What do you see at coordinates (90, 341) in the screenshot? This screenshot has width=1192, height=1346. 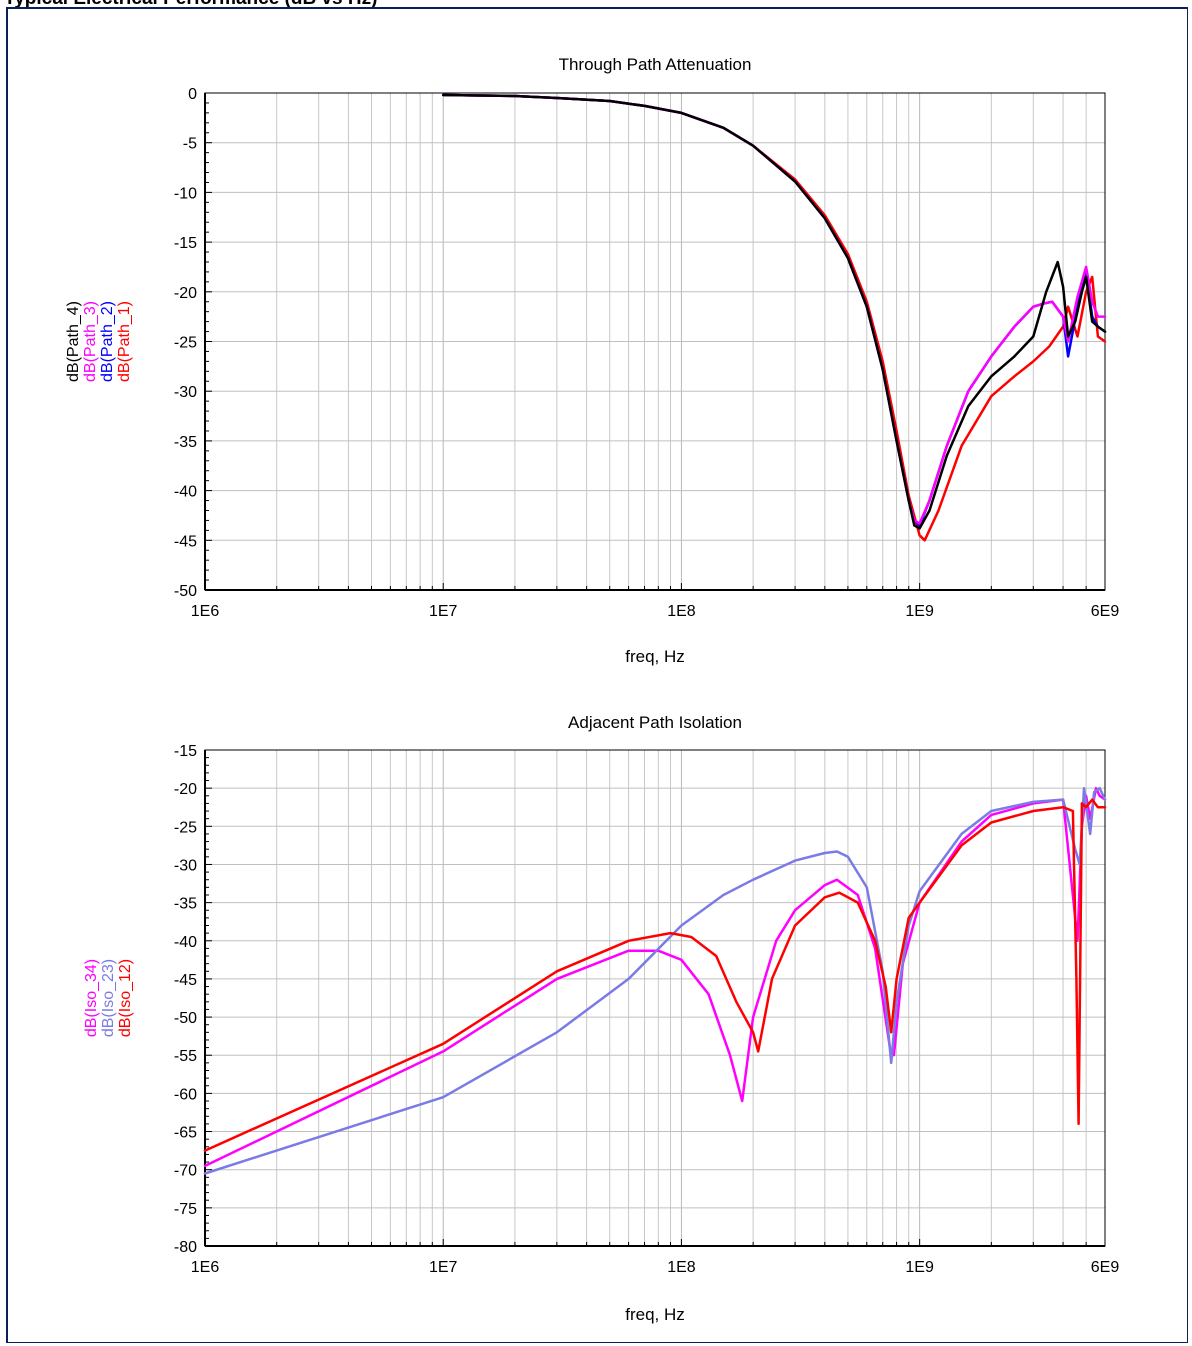 I see `y-axis-series-label: dB(Path_3)` at bounding box center [90, 341].